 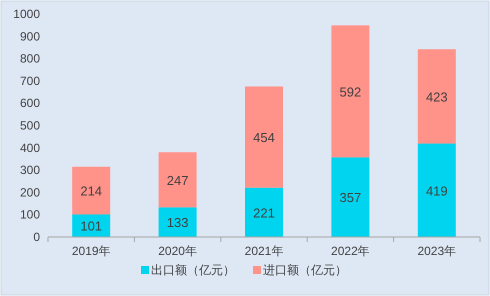 I want to click on x-tick-label: 2019年, so click(x=91, y=251).